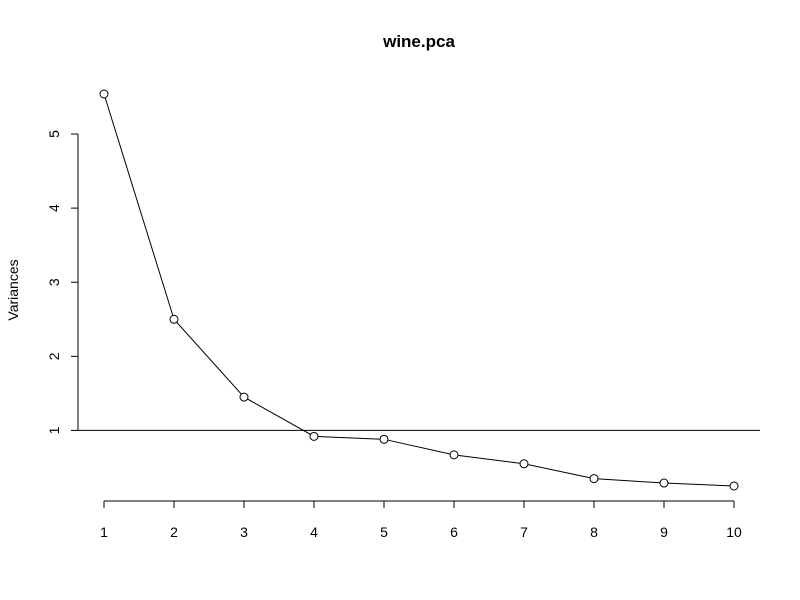 This screenshot has height=600, width=800. I want to click on x-tick-label: 10, so click(734, 532).